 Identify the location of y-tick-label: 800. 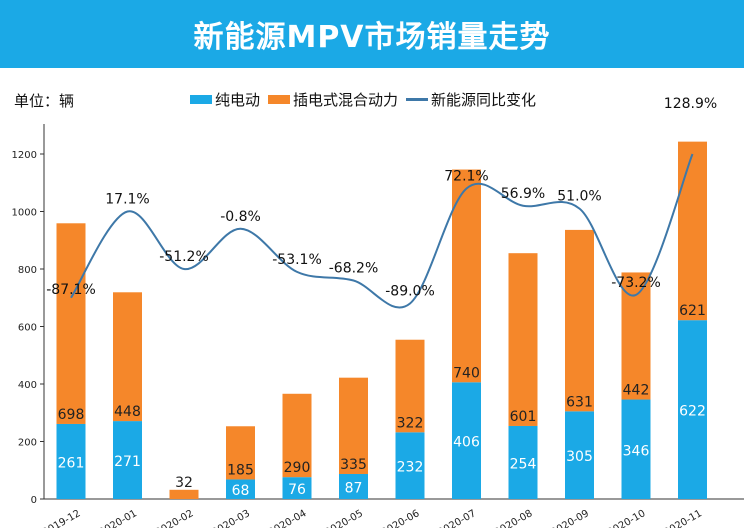
(27, 270).